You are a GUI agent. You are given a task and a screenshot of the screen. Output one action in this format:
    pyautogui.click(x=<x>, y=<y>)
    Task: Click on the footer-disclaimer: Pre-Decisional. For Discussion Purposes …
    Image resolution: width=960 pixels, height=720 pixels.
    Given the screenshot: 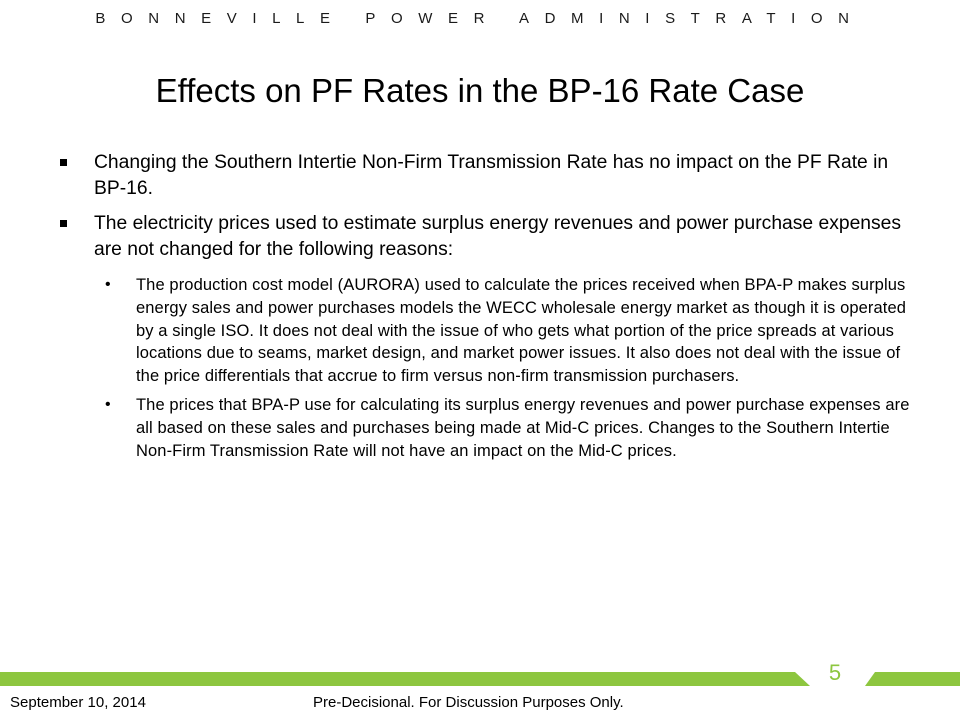 What is the action you would take?
    pyautogui.click(x=468, y=702)
    